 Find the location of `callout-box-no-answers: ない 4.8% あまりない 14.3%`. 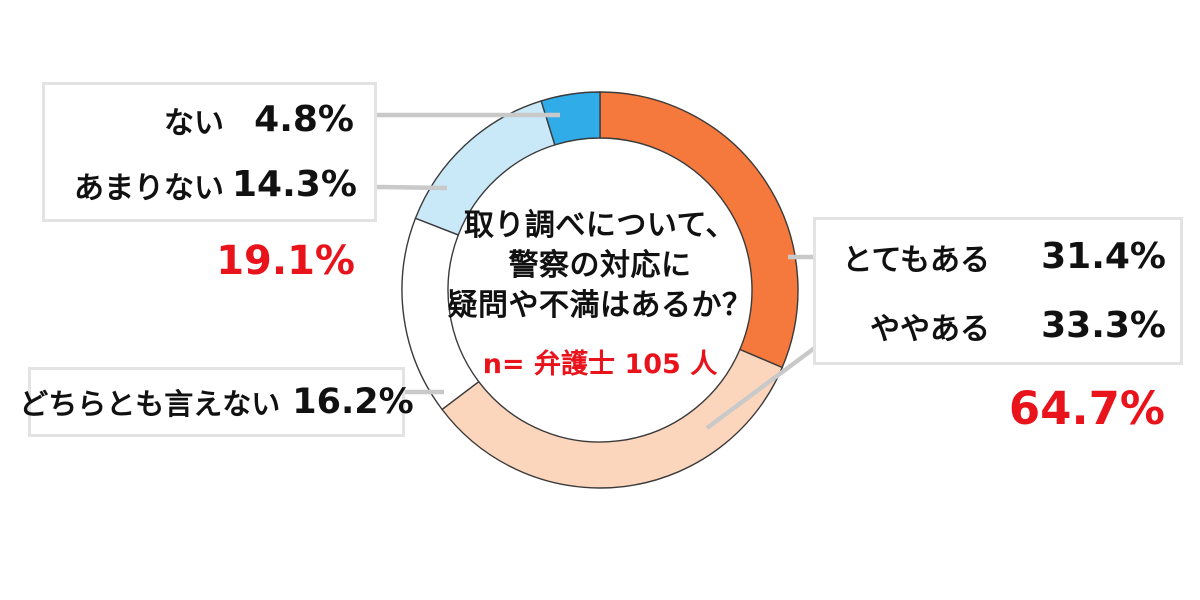

callout-box-no-answers: ない 4.8% あまりない 14.3% is located at coordinates (209, 152).